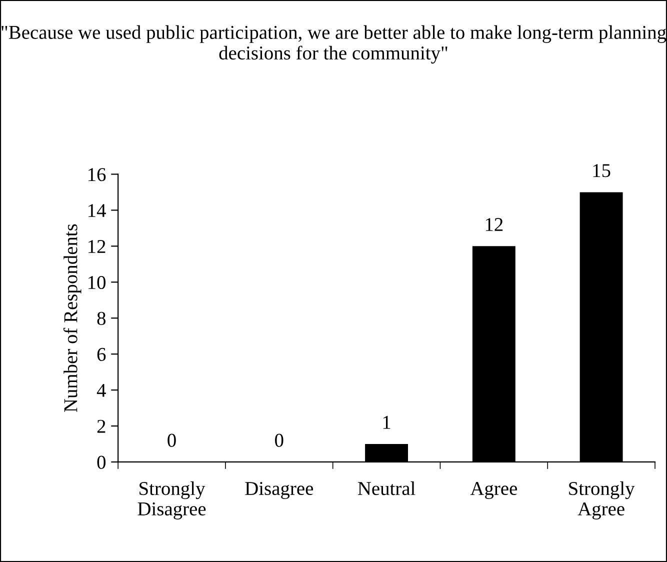  Describe the element at coordinates (101, 462) in the screenshot. I see `y-tick-label: 0` at that location.